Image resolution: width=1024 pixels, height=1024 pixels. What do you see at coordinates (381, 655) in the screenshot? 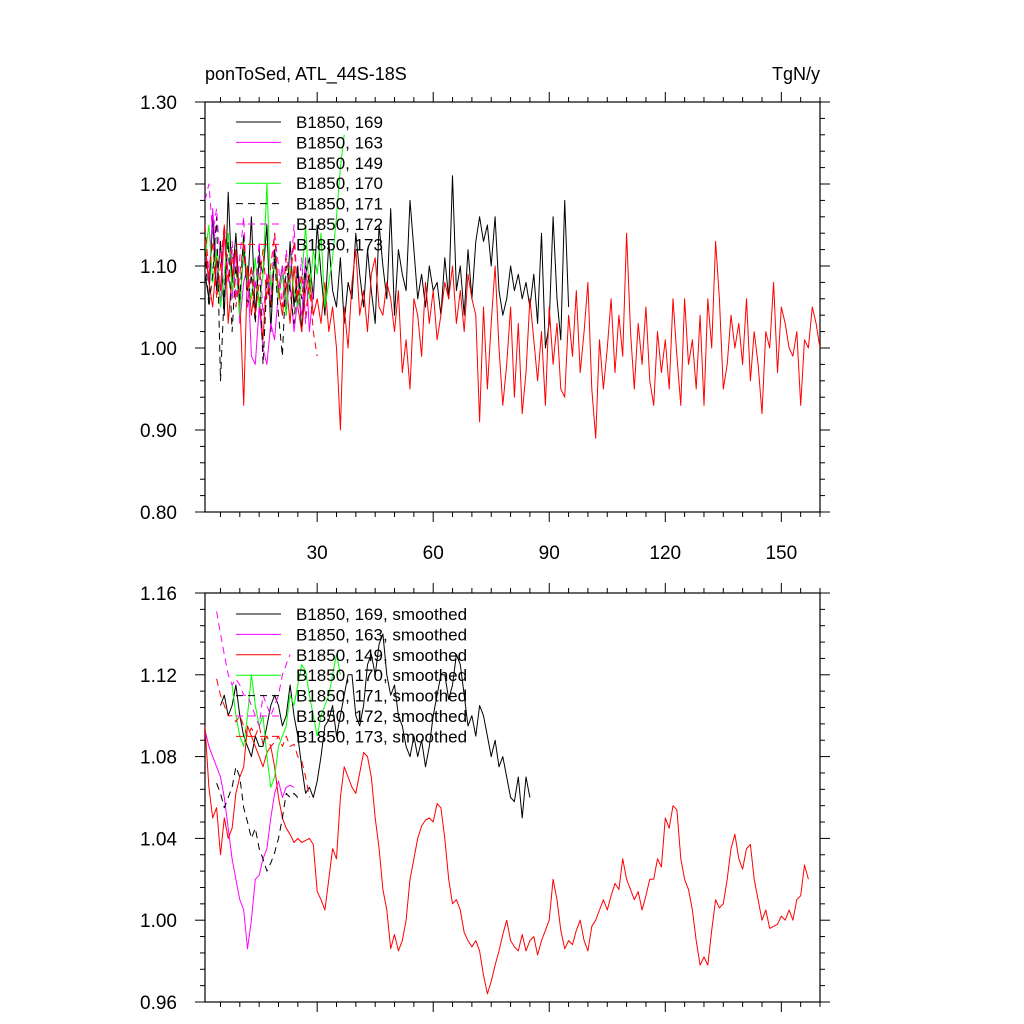
I see `legend-label: B1850, 149, smoothed` at bounding box center [381, 655].